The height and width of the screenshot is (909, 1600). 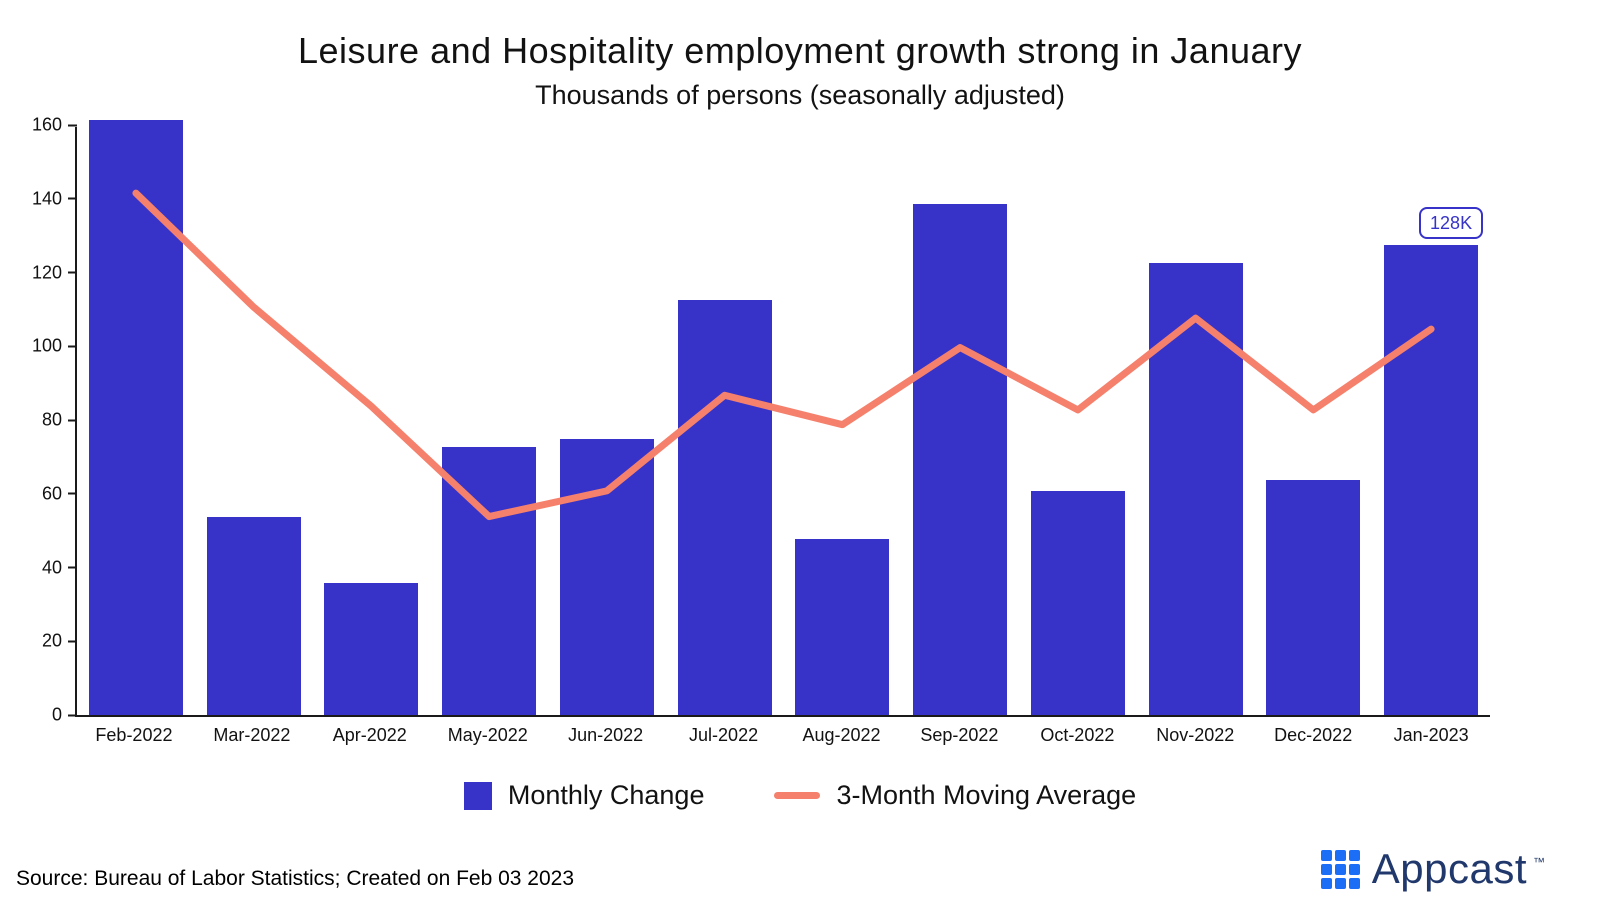 What do you see at coordinates (252, 735) in the screenshot?
I see `x-axis-label: Mar-2022` at bounding box center [252, 735].